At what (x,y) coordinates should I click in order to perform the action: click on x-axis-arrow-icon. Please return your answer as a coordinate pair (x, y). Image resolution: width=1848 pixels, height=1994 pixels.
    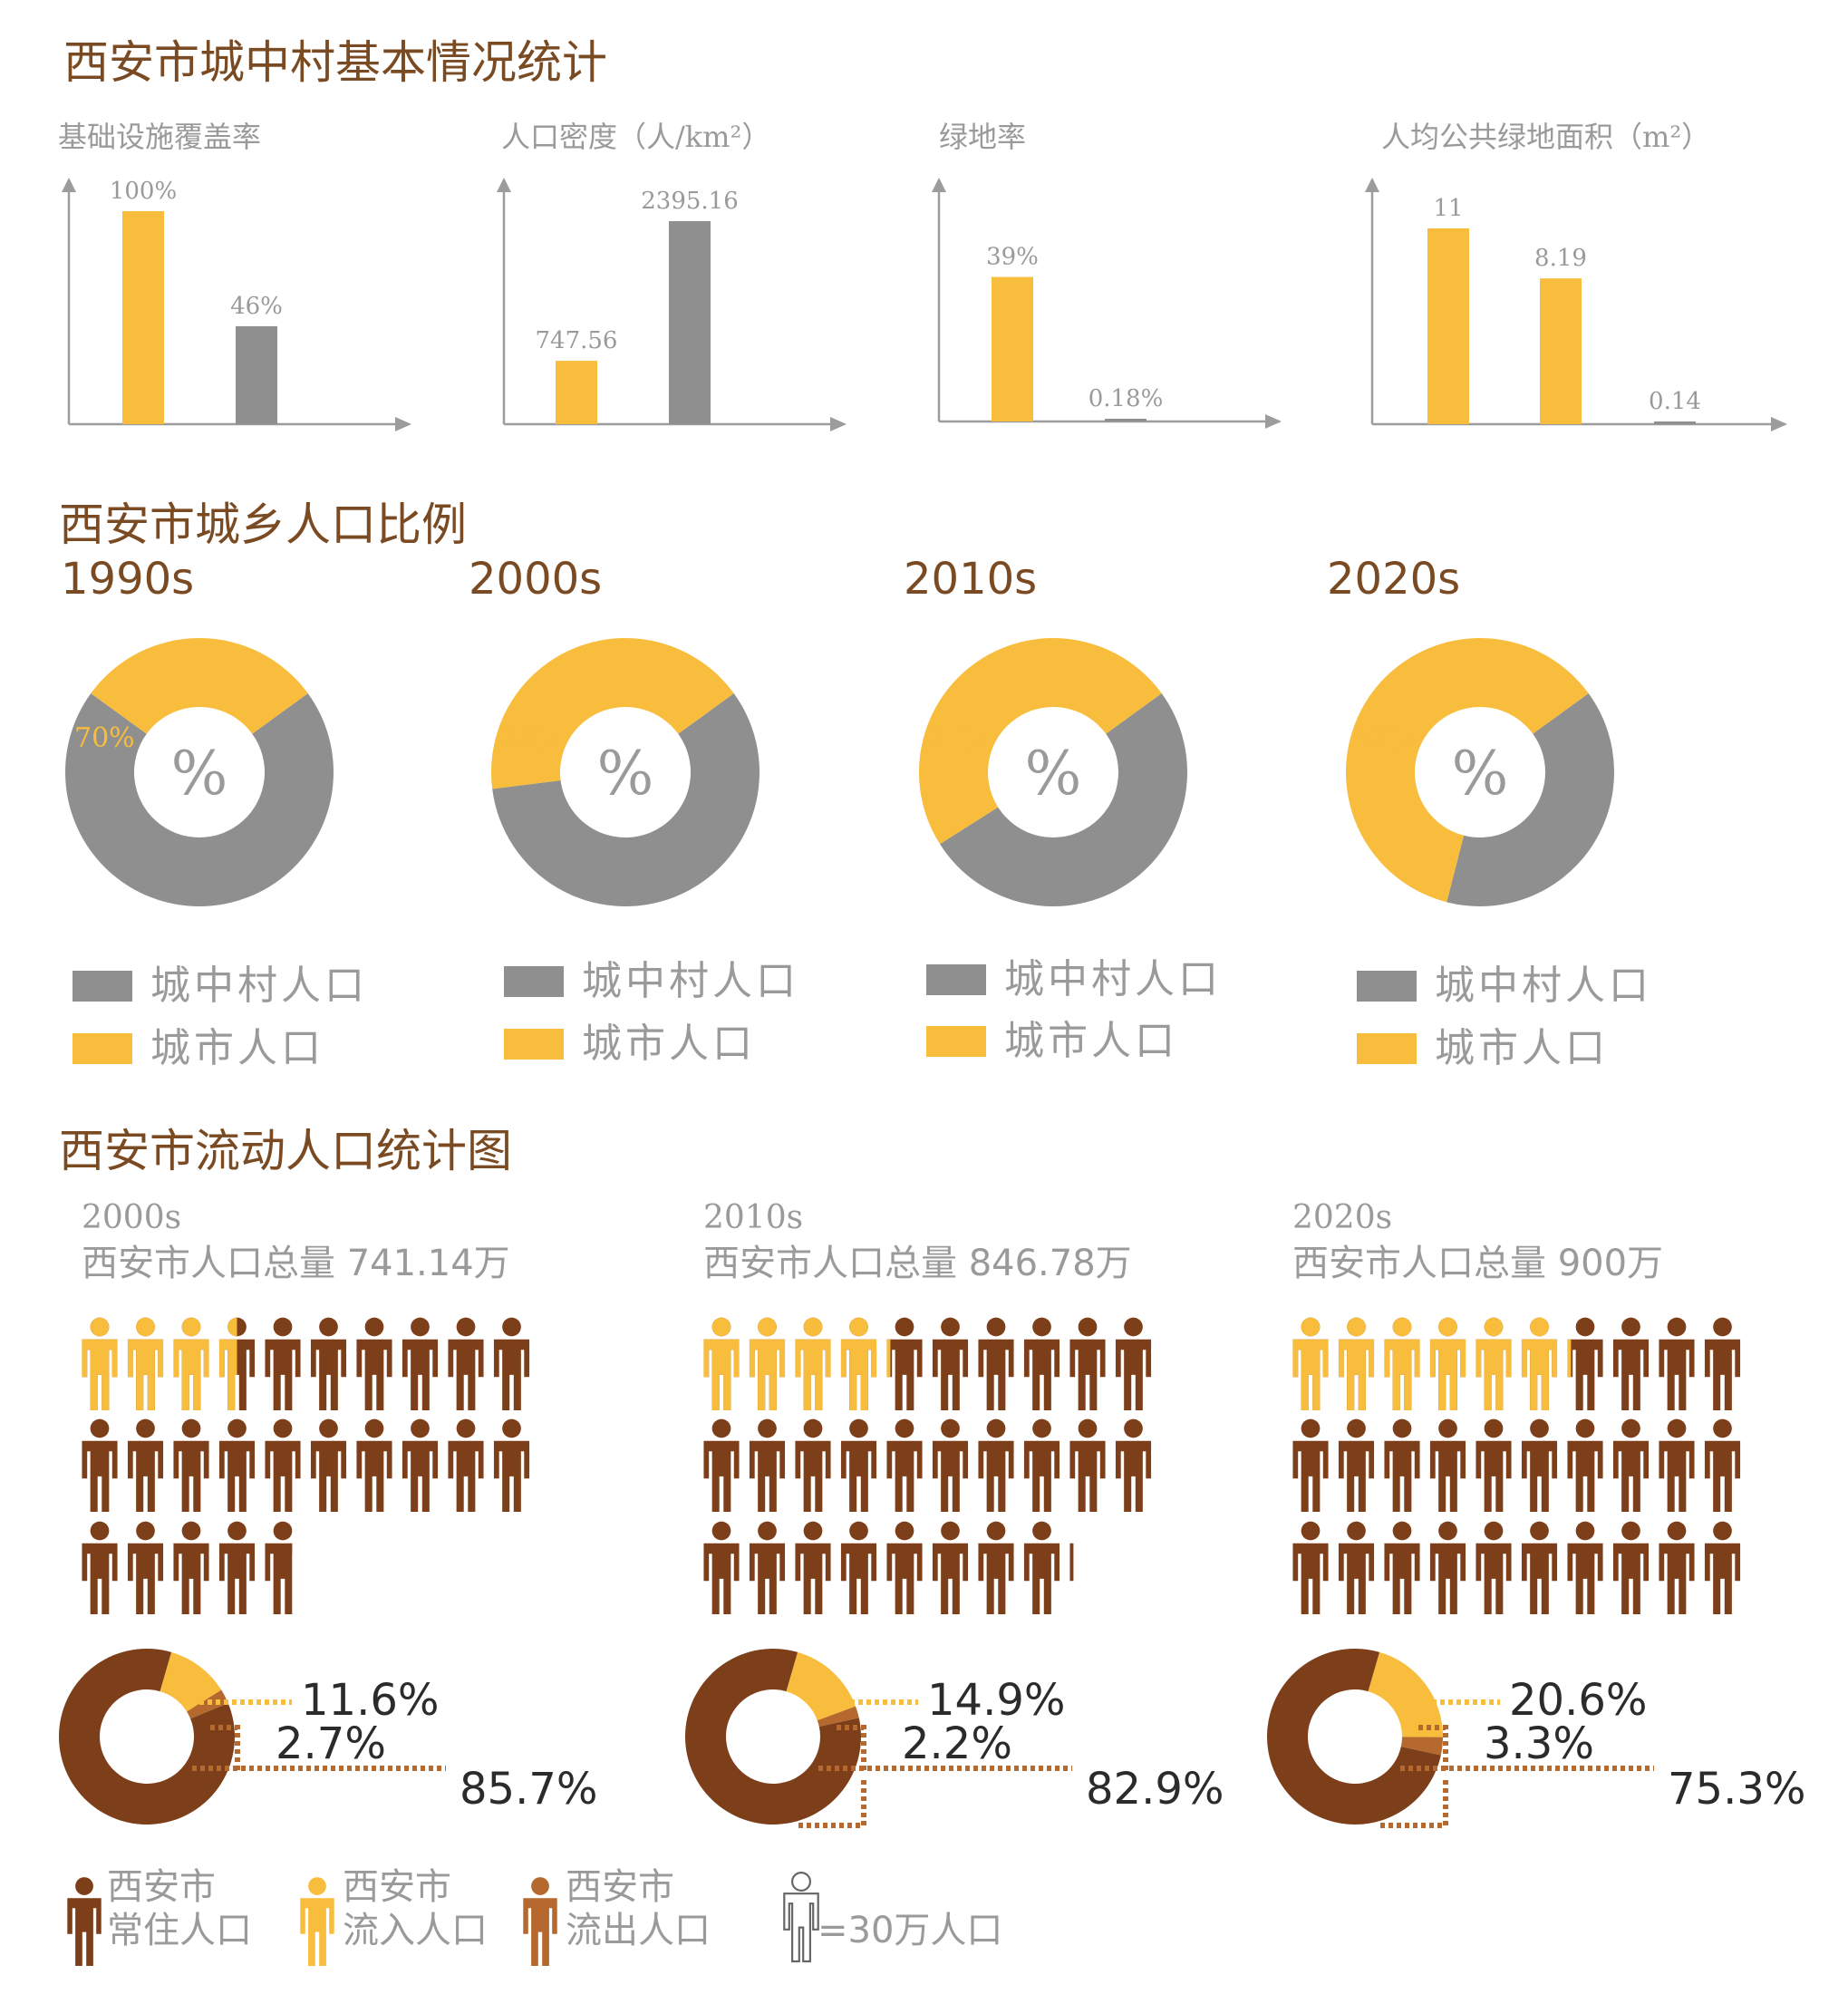
    Looking at the image, I should click on (1273, 421).